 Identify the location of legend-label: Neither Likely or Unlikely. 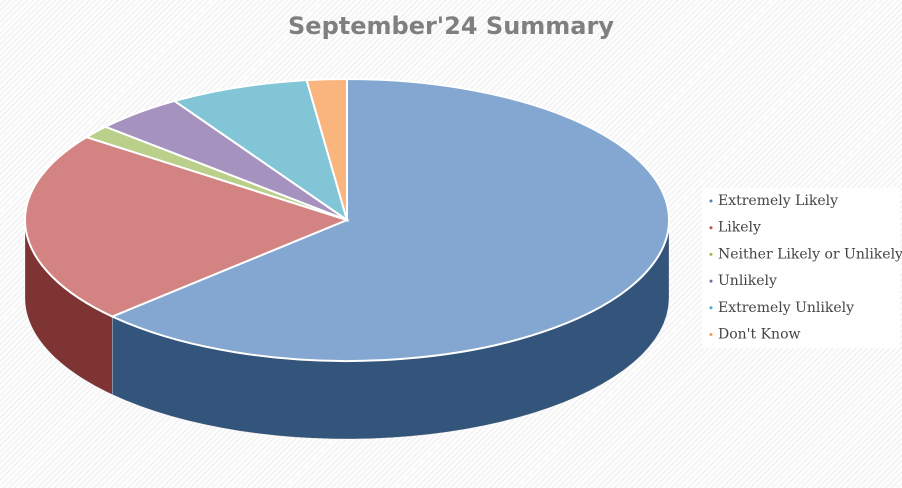
(810, 254).